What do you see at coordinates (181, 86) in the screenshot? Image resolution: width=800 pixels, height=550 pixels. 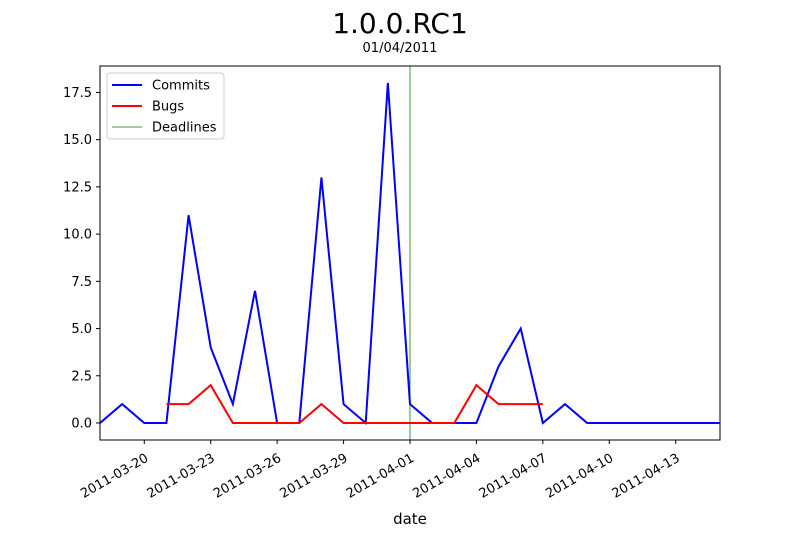 I see `legend-label-commits: Commits` at bounding box center [181, 86].